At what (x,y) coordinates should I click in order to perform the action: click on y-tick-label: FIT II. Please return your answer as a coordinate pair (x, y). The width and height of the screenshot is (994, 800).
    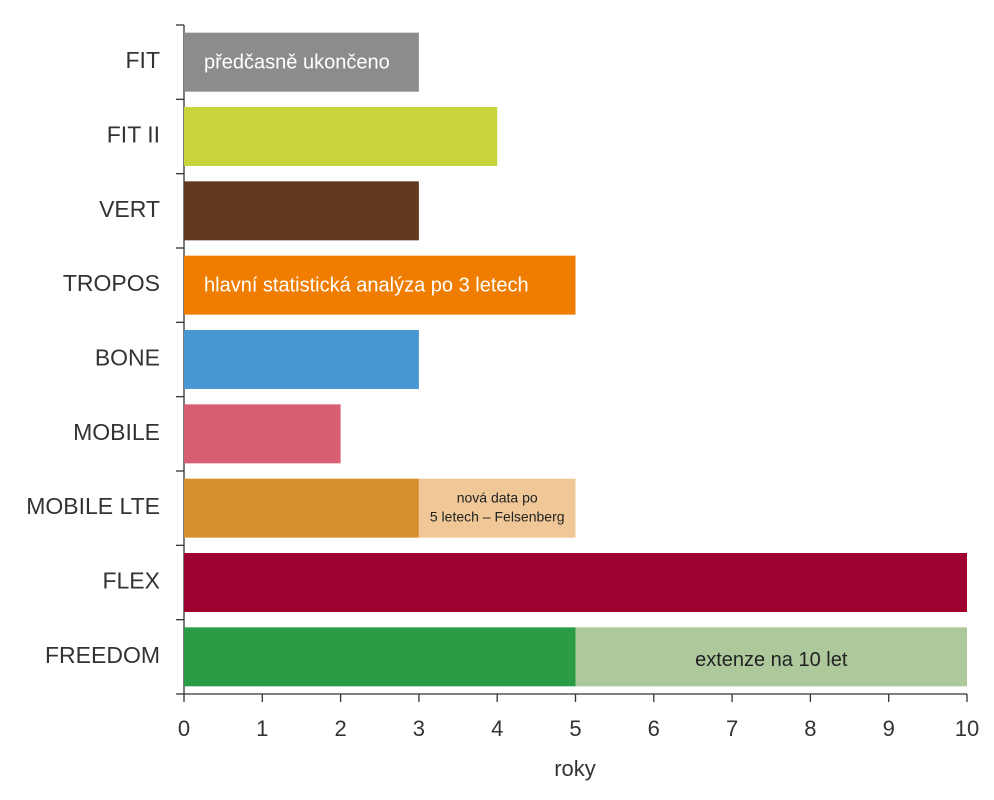
    Looking at the image, I should click on (133, 135).